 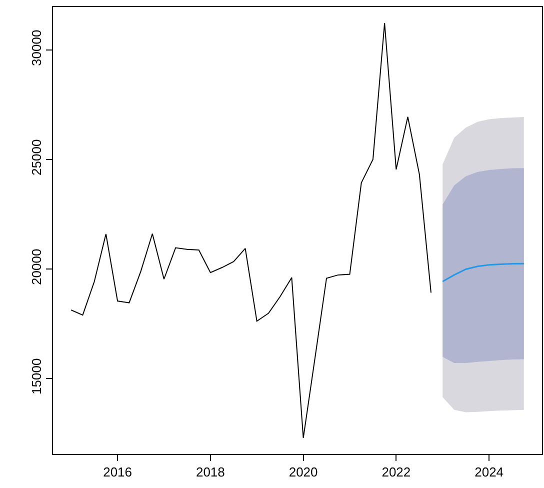 I want to click on x-tick-label: 2020, so click(x=303, y=472).